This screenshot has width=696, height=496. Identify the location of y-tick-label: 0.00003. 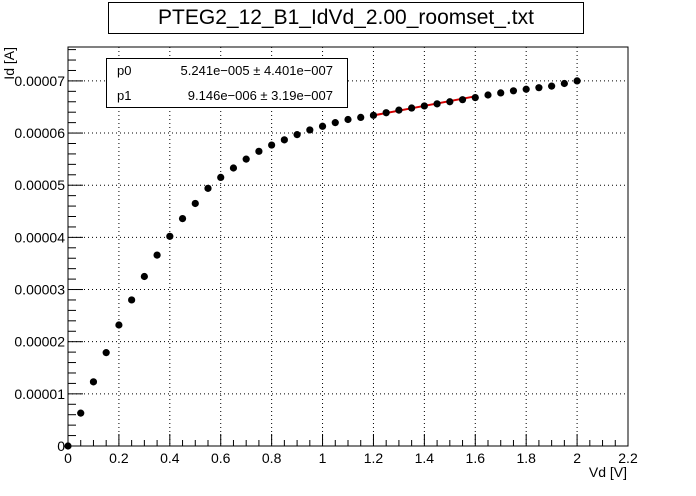
(39, 290).